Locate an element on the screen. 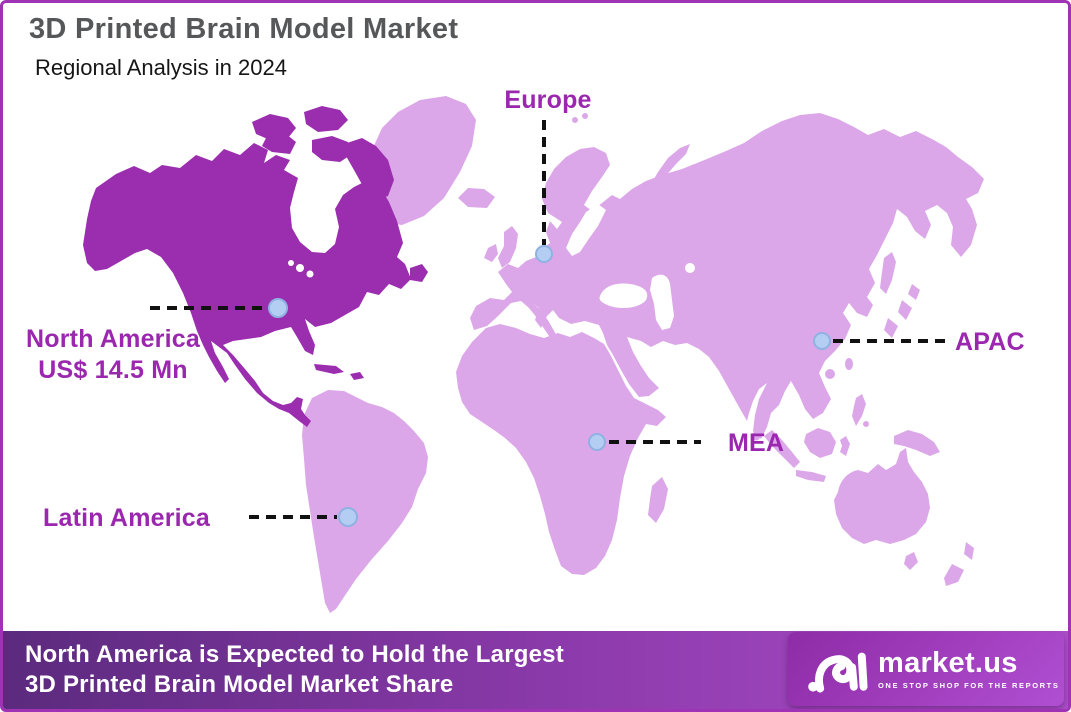  brand-name: market.us is located at coordinates (948, 663).